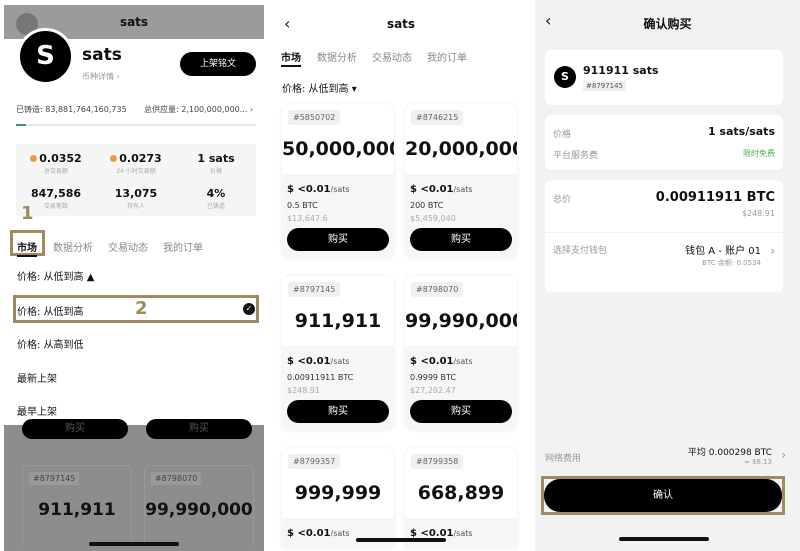 This screenshot has height=551, width=800. What do you see at coordinates (136, 193) in the screenshot?
I see `stat-value: 13,075` at bounding box center [136, 193].